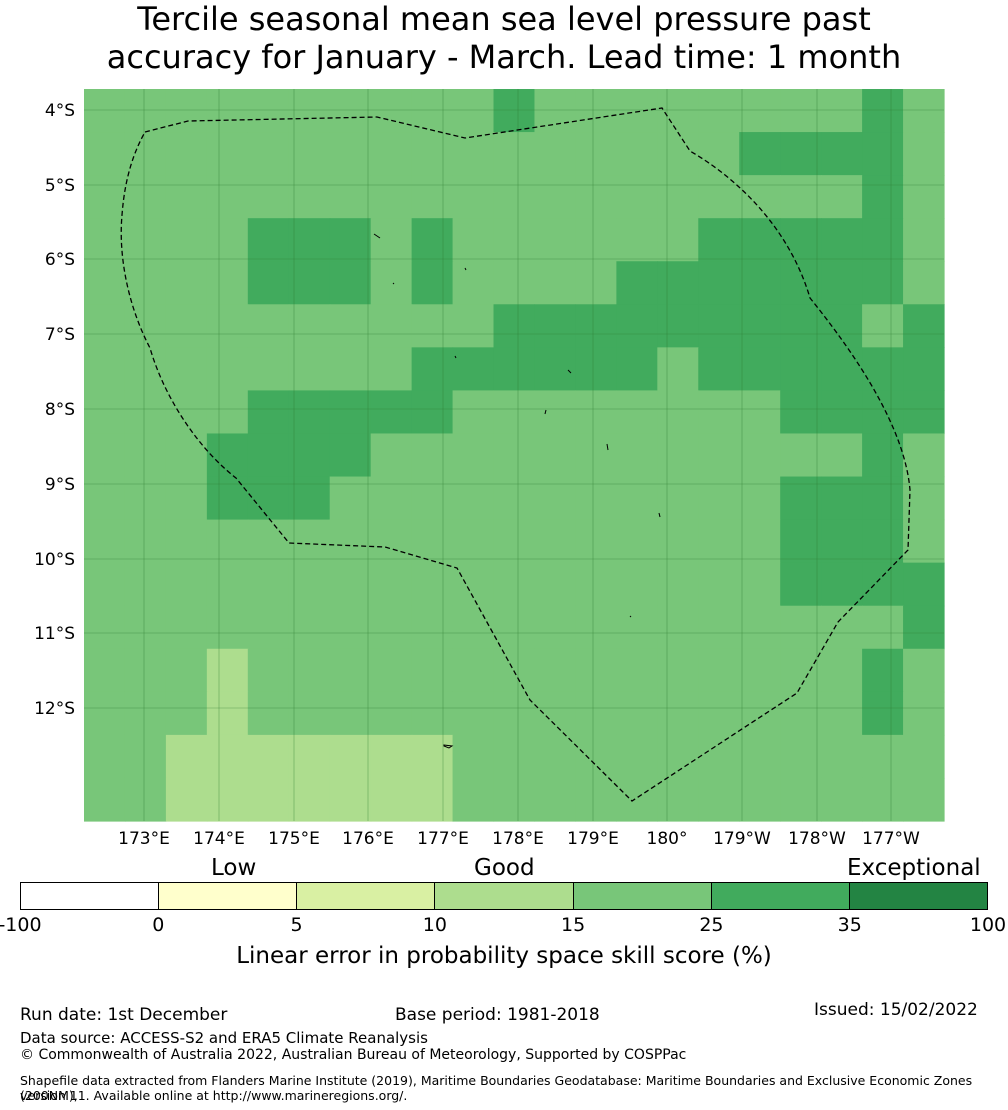  I want to click on longitude-label: 180°, so click(667, 839).